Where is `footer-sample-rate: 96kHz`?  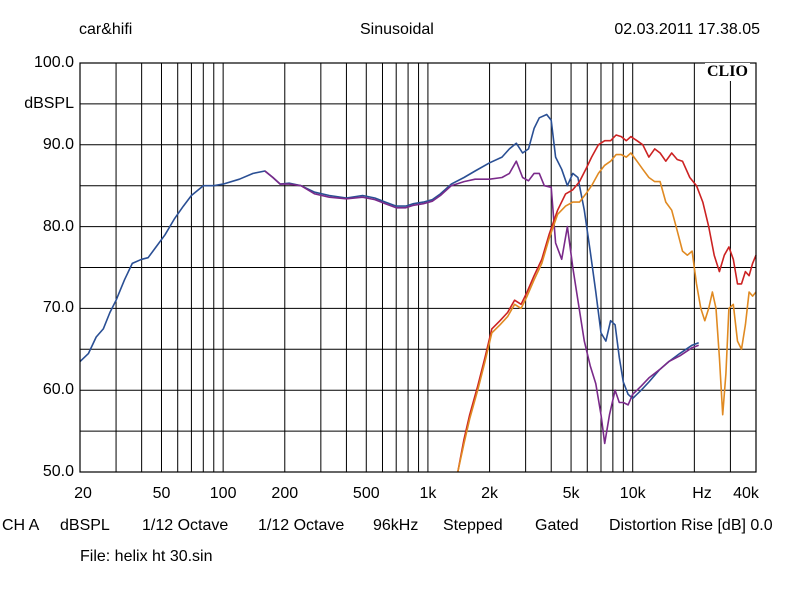 footer-sample-rate: 96kHz is located at coordinates (396, 525).